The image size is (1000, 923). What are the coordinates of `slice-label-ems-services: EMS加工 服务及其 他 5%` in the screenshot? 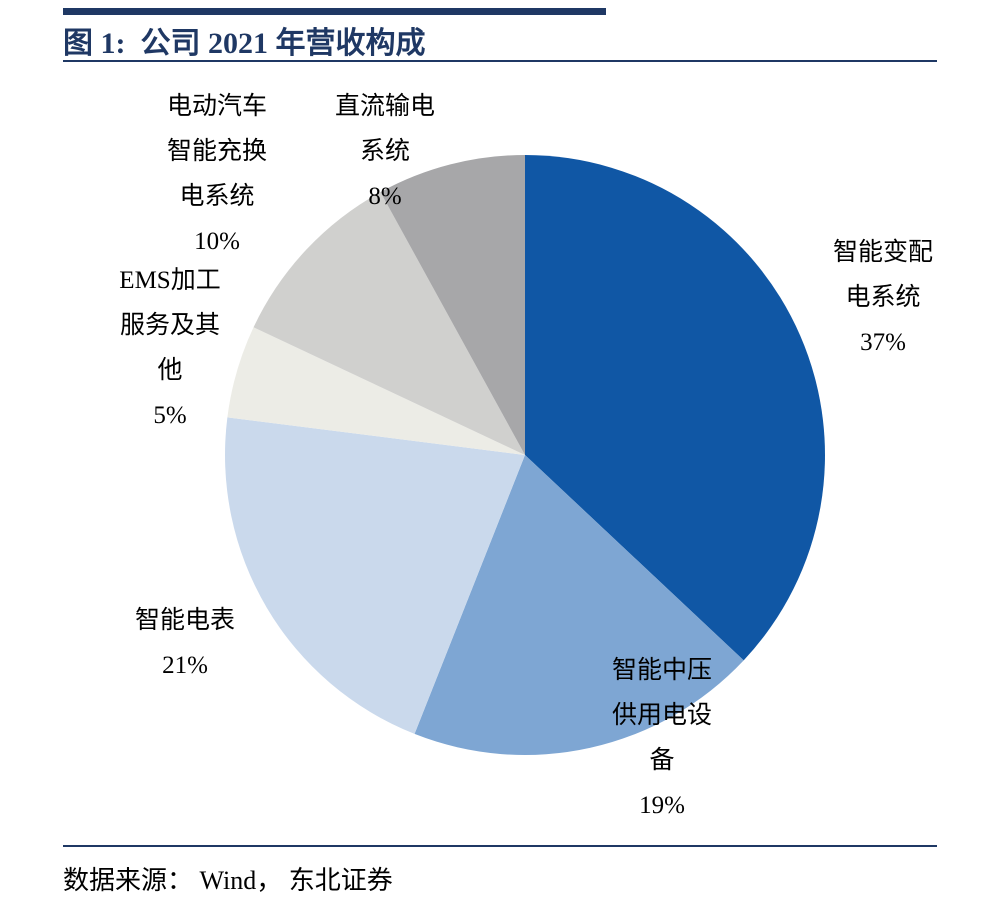 It's located at (170, 348).